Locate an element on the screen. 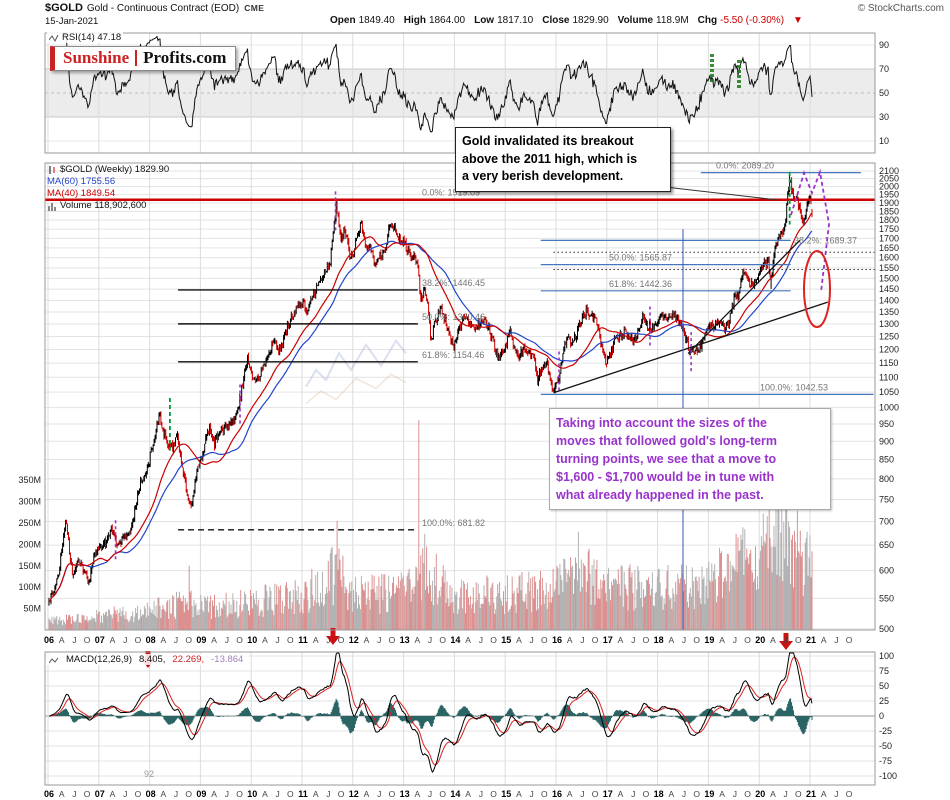 The height and width of the screenshot is (800, 950). svg-text: 100 is located at coordinates (886, 656).